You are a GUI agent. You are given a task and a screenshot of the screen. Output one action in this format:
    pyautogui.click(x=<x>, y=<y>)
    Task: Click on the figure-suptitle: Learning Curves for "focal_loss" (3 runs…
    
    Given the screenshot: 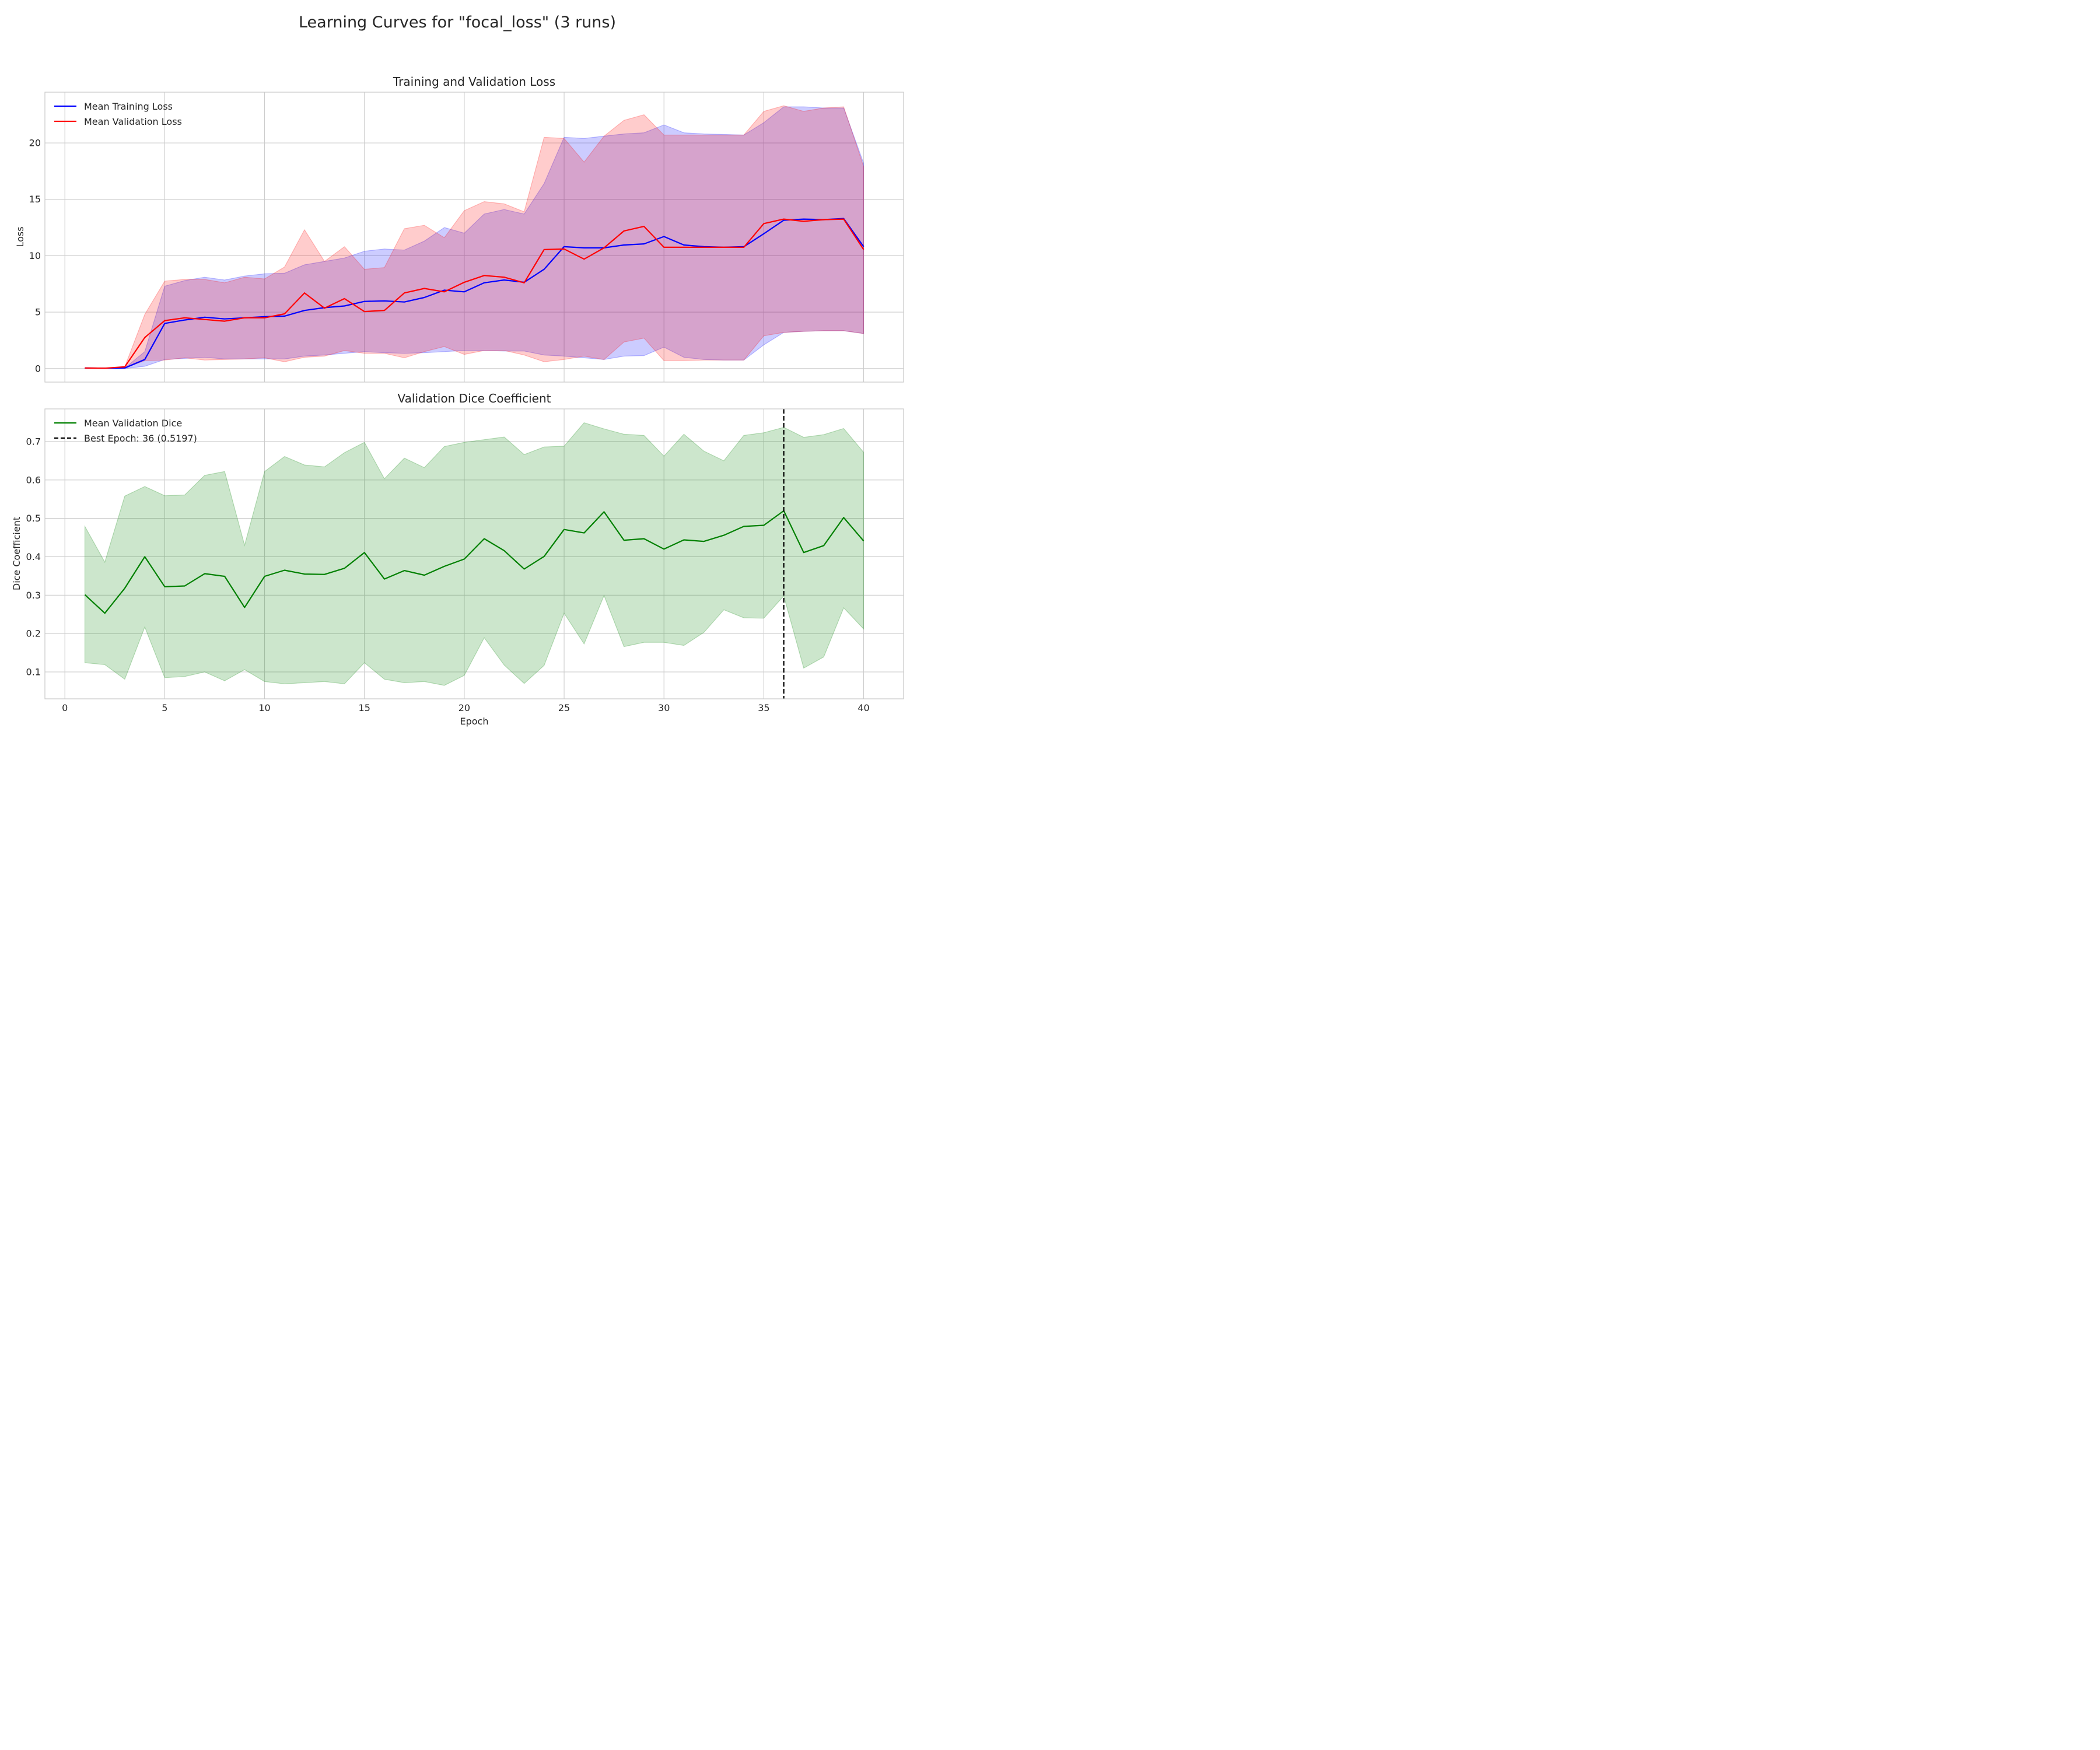 What is the action you would take?
    pyautogui.click(x=457, y=22)
    